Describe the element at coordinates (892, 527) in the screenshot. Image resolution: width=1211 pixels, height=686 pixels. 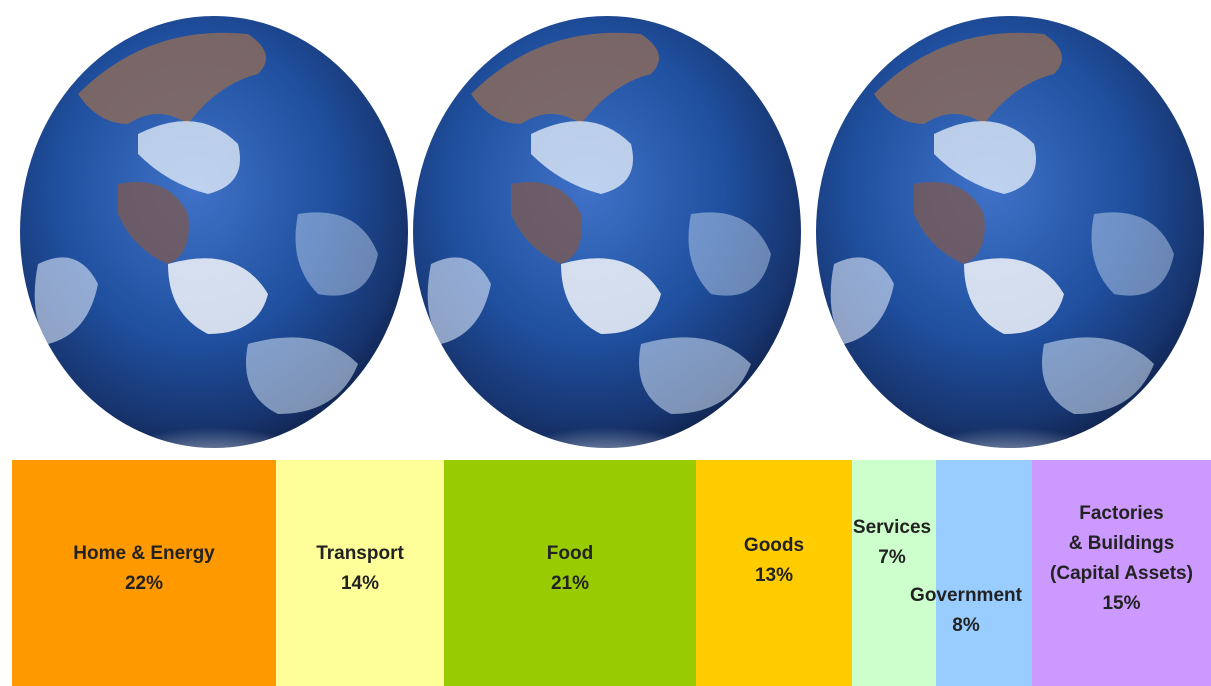
I see `segment-label-line: Services` at that location.